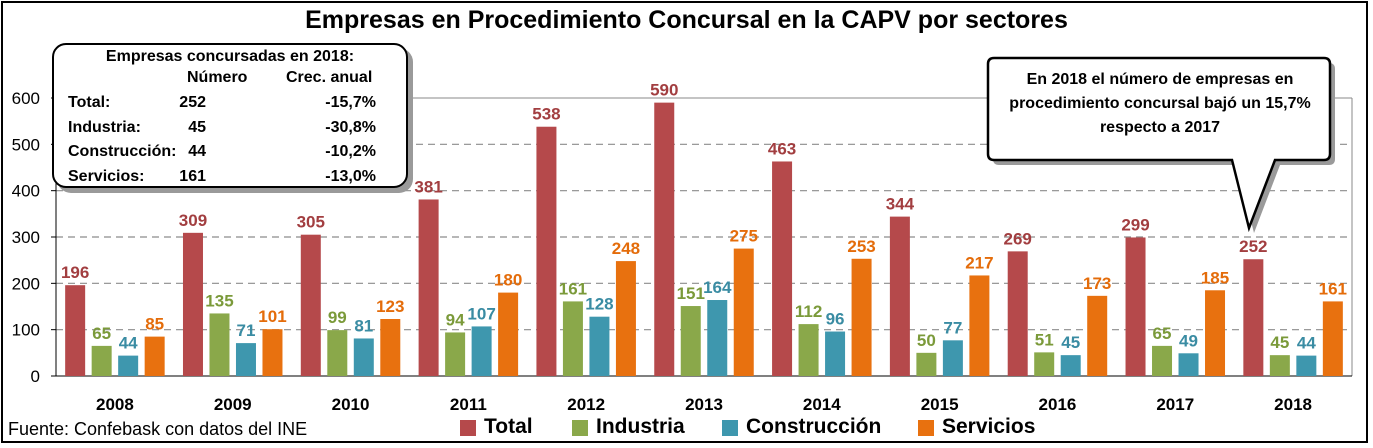  I want to click on summary-row-numero: 45, so click(197, 127).